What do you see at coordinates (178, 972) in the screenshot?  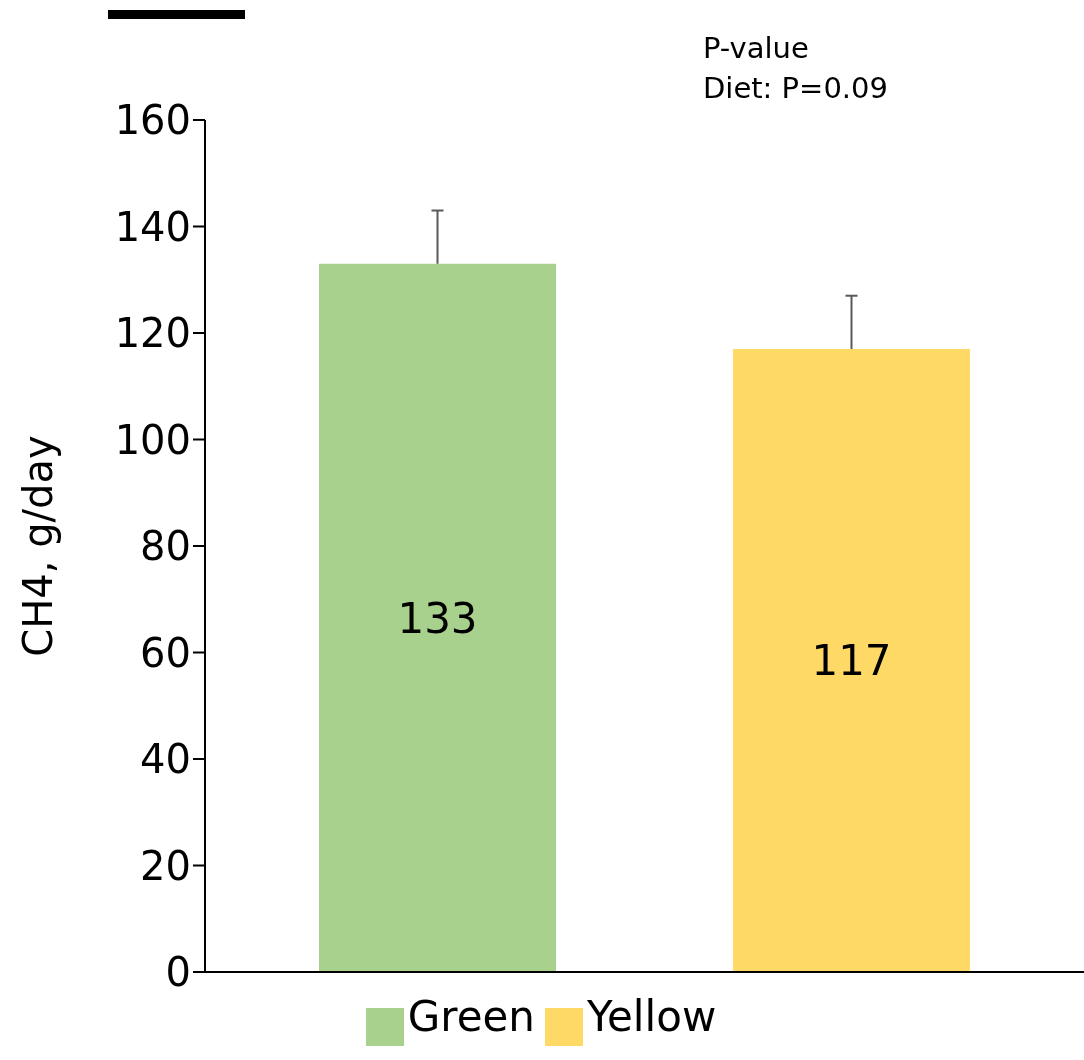 I see `y-tick-label: 0` at bounding box center [178, 972].